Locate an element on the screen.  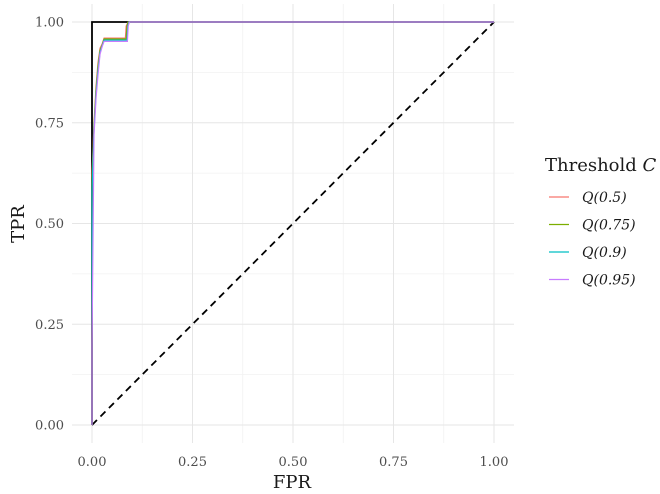
y-tick-label: 0.00 is located at coordinates (49, 426).